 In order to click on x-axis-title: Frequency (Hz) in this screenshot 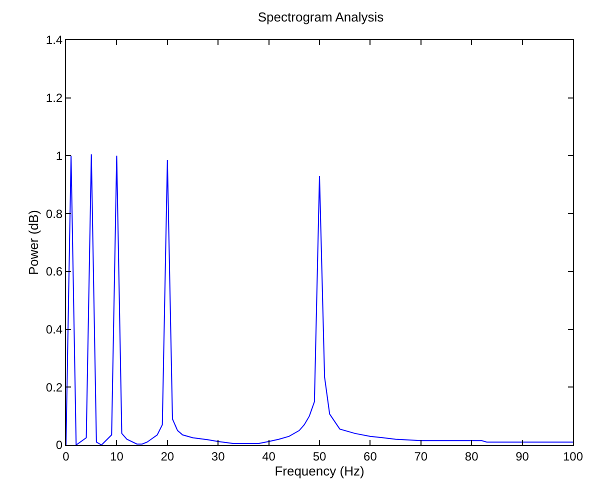, I will do `click(319, 470)`.